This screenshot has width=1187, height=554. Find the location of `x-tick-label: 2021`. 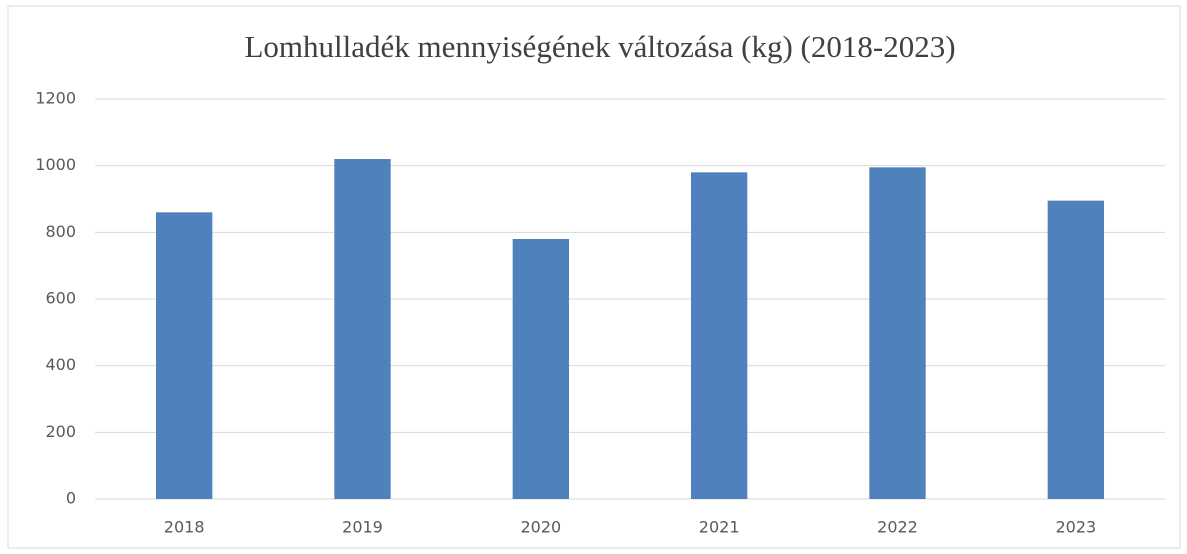

x-tick-label: 2021 is located at coordinates (719, 527).